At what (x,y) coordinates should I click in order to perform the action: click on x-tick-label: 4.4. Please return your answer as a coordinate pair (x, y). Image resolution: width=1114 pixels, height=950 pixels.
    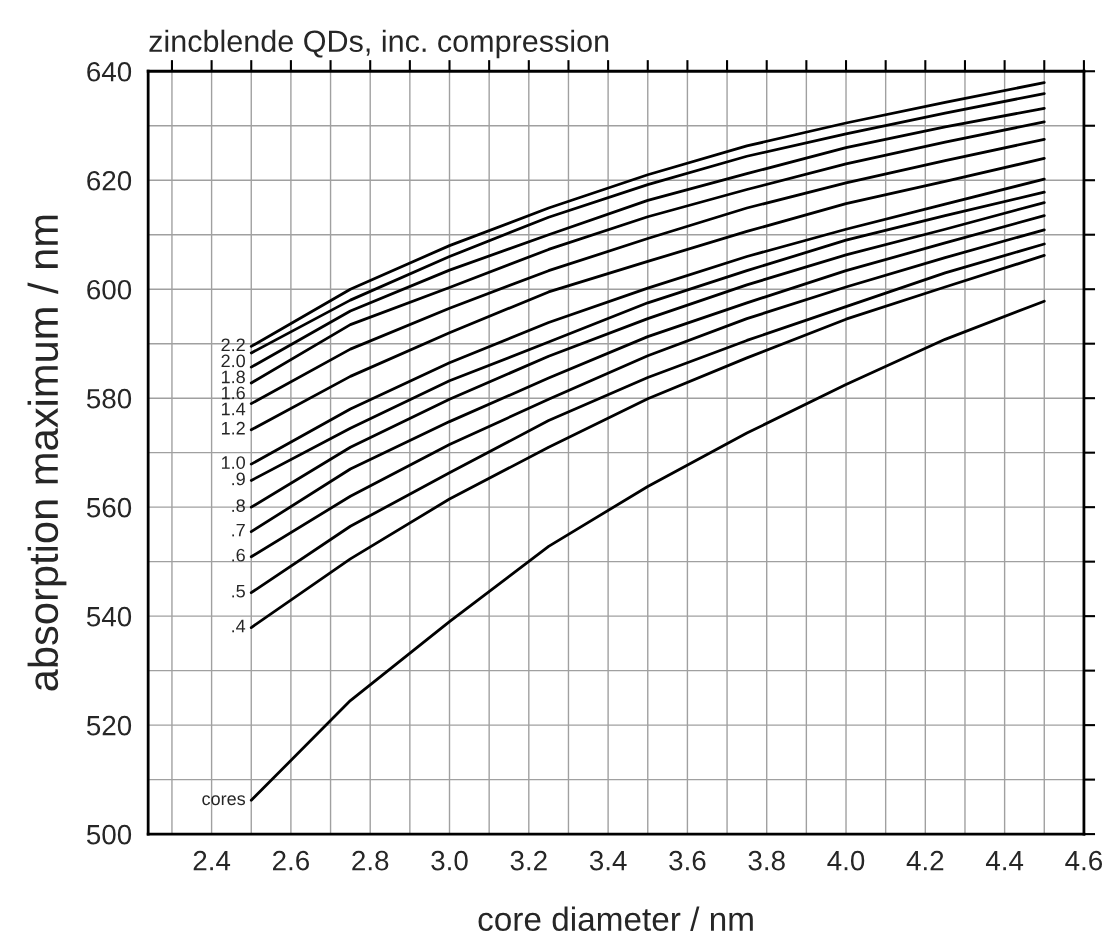
    Looking at the image, I should click on (1004, 861).